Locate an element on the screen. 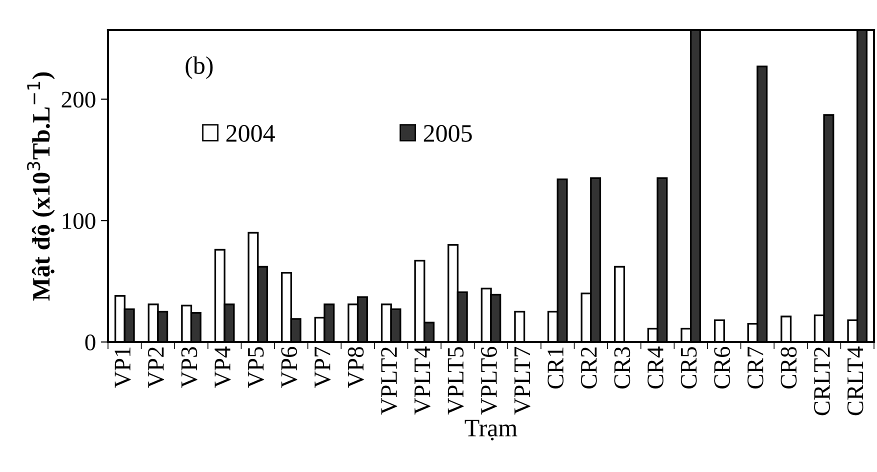  x-tick-label: VP1 is located at coordinates (122, 368).